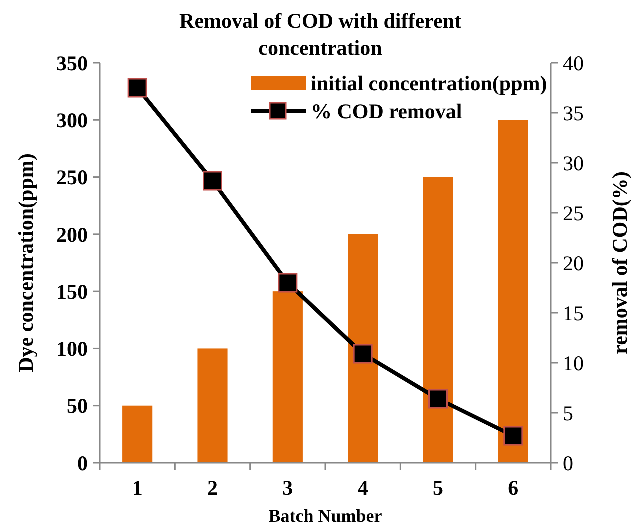 This screenshot has width=641, height=528. Describe the element at coordinates (573, 63) in the screenshot. I see `y2-tick-label: 40` at that location.